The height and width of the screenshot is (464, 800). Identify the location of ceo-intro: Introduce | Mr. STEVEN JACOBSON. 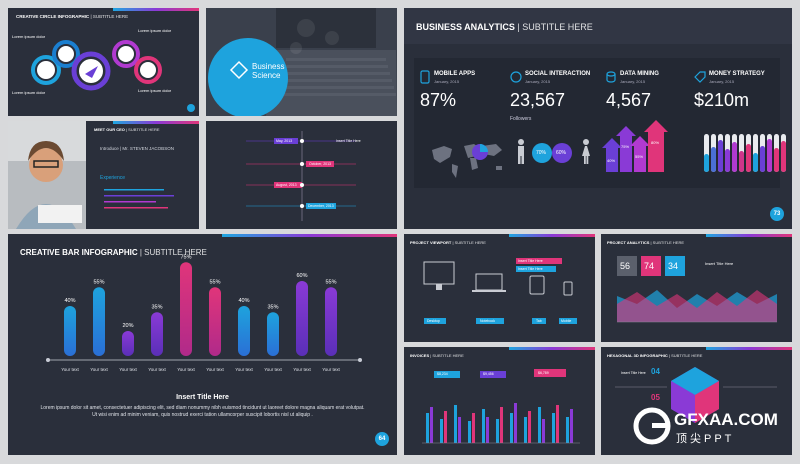
(137, 148).